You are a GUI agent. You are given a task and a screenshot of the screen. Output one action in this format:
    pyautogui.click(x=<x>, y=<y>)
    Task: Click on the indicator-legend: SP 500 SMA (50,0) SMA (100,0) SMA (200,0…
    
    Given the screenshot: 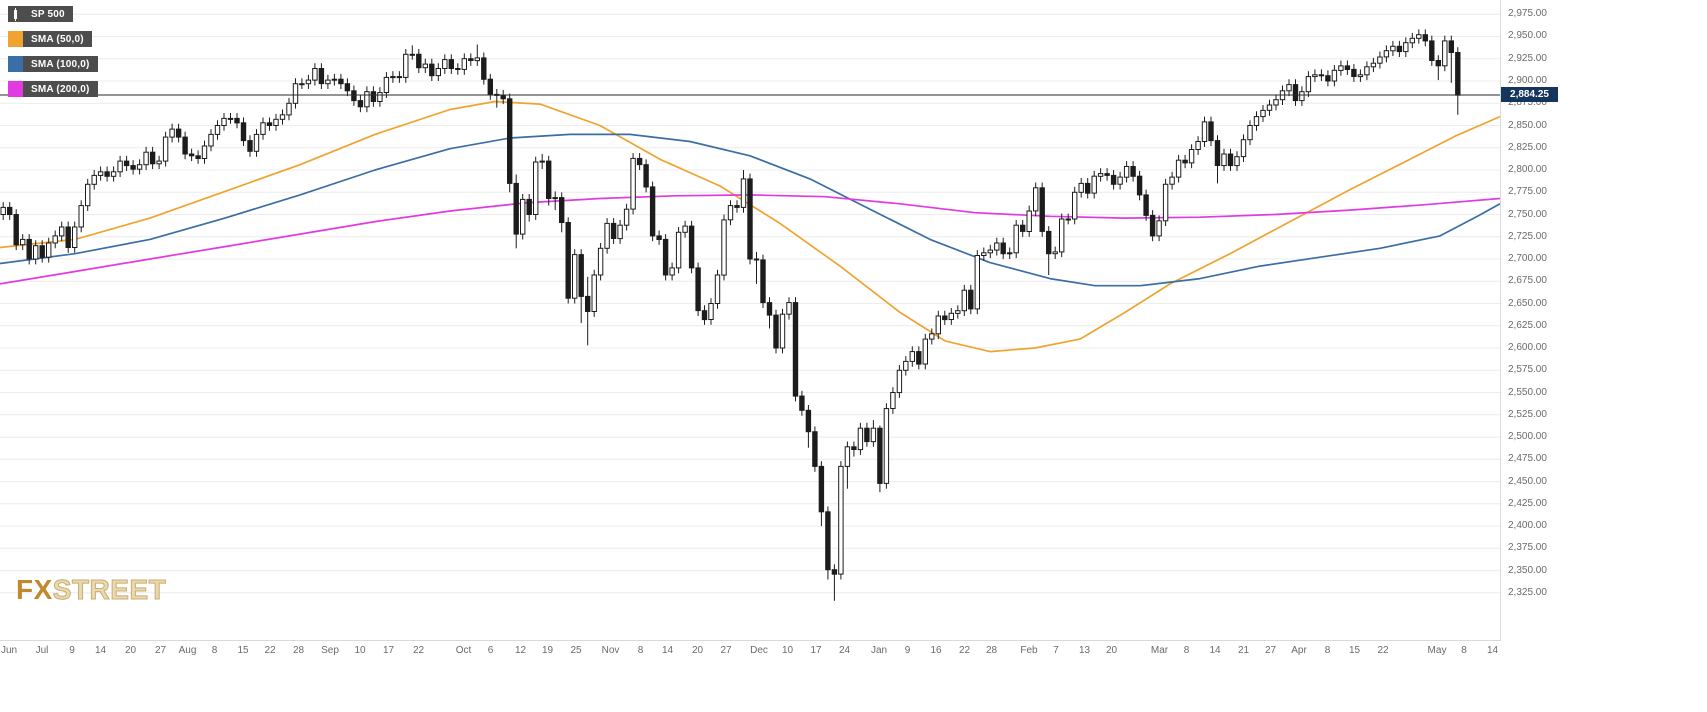 What is the action you would take?
    pyautogui.click(x=53, y=51)
    